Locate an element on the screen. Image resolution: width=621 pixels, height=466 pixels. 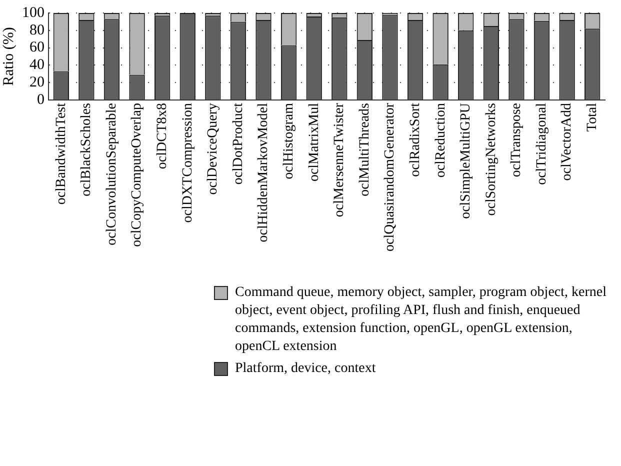
x-tick-label: oclTridiagonal is located at coordinates (542, 143).